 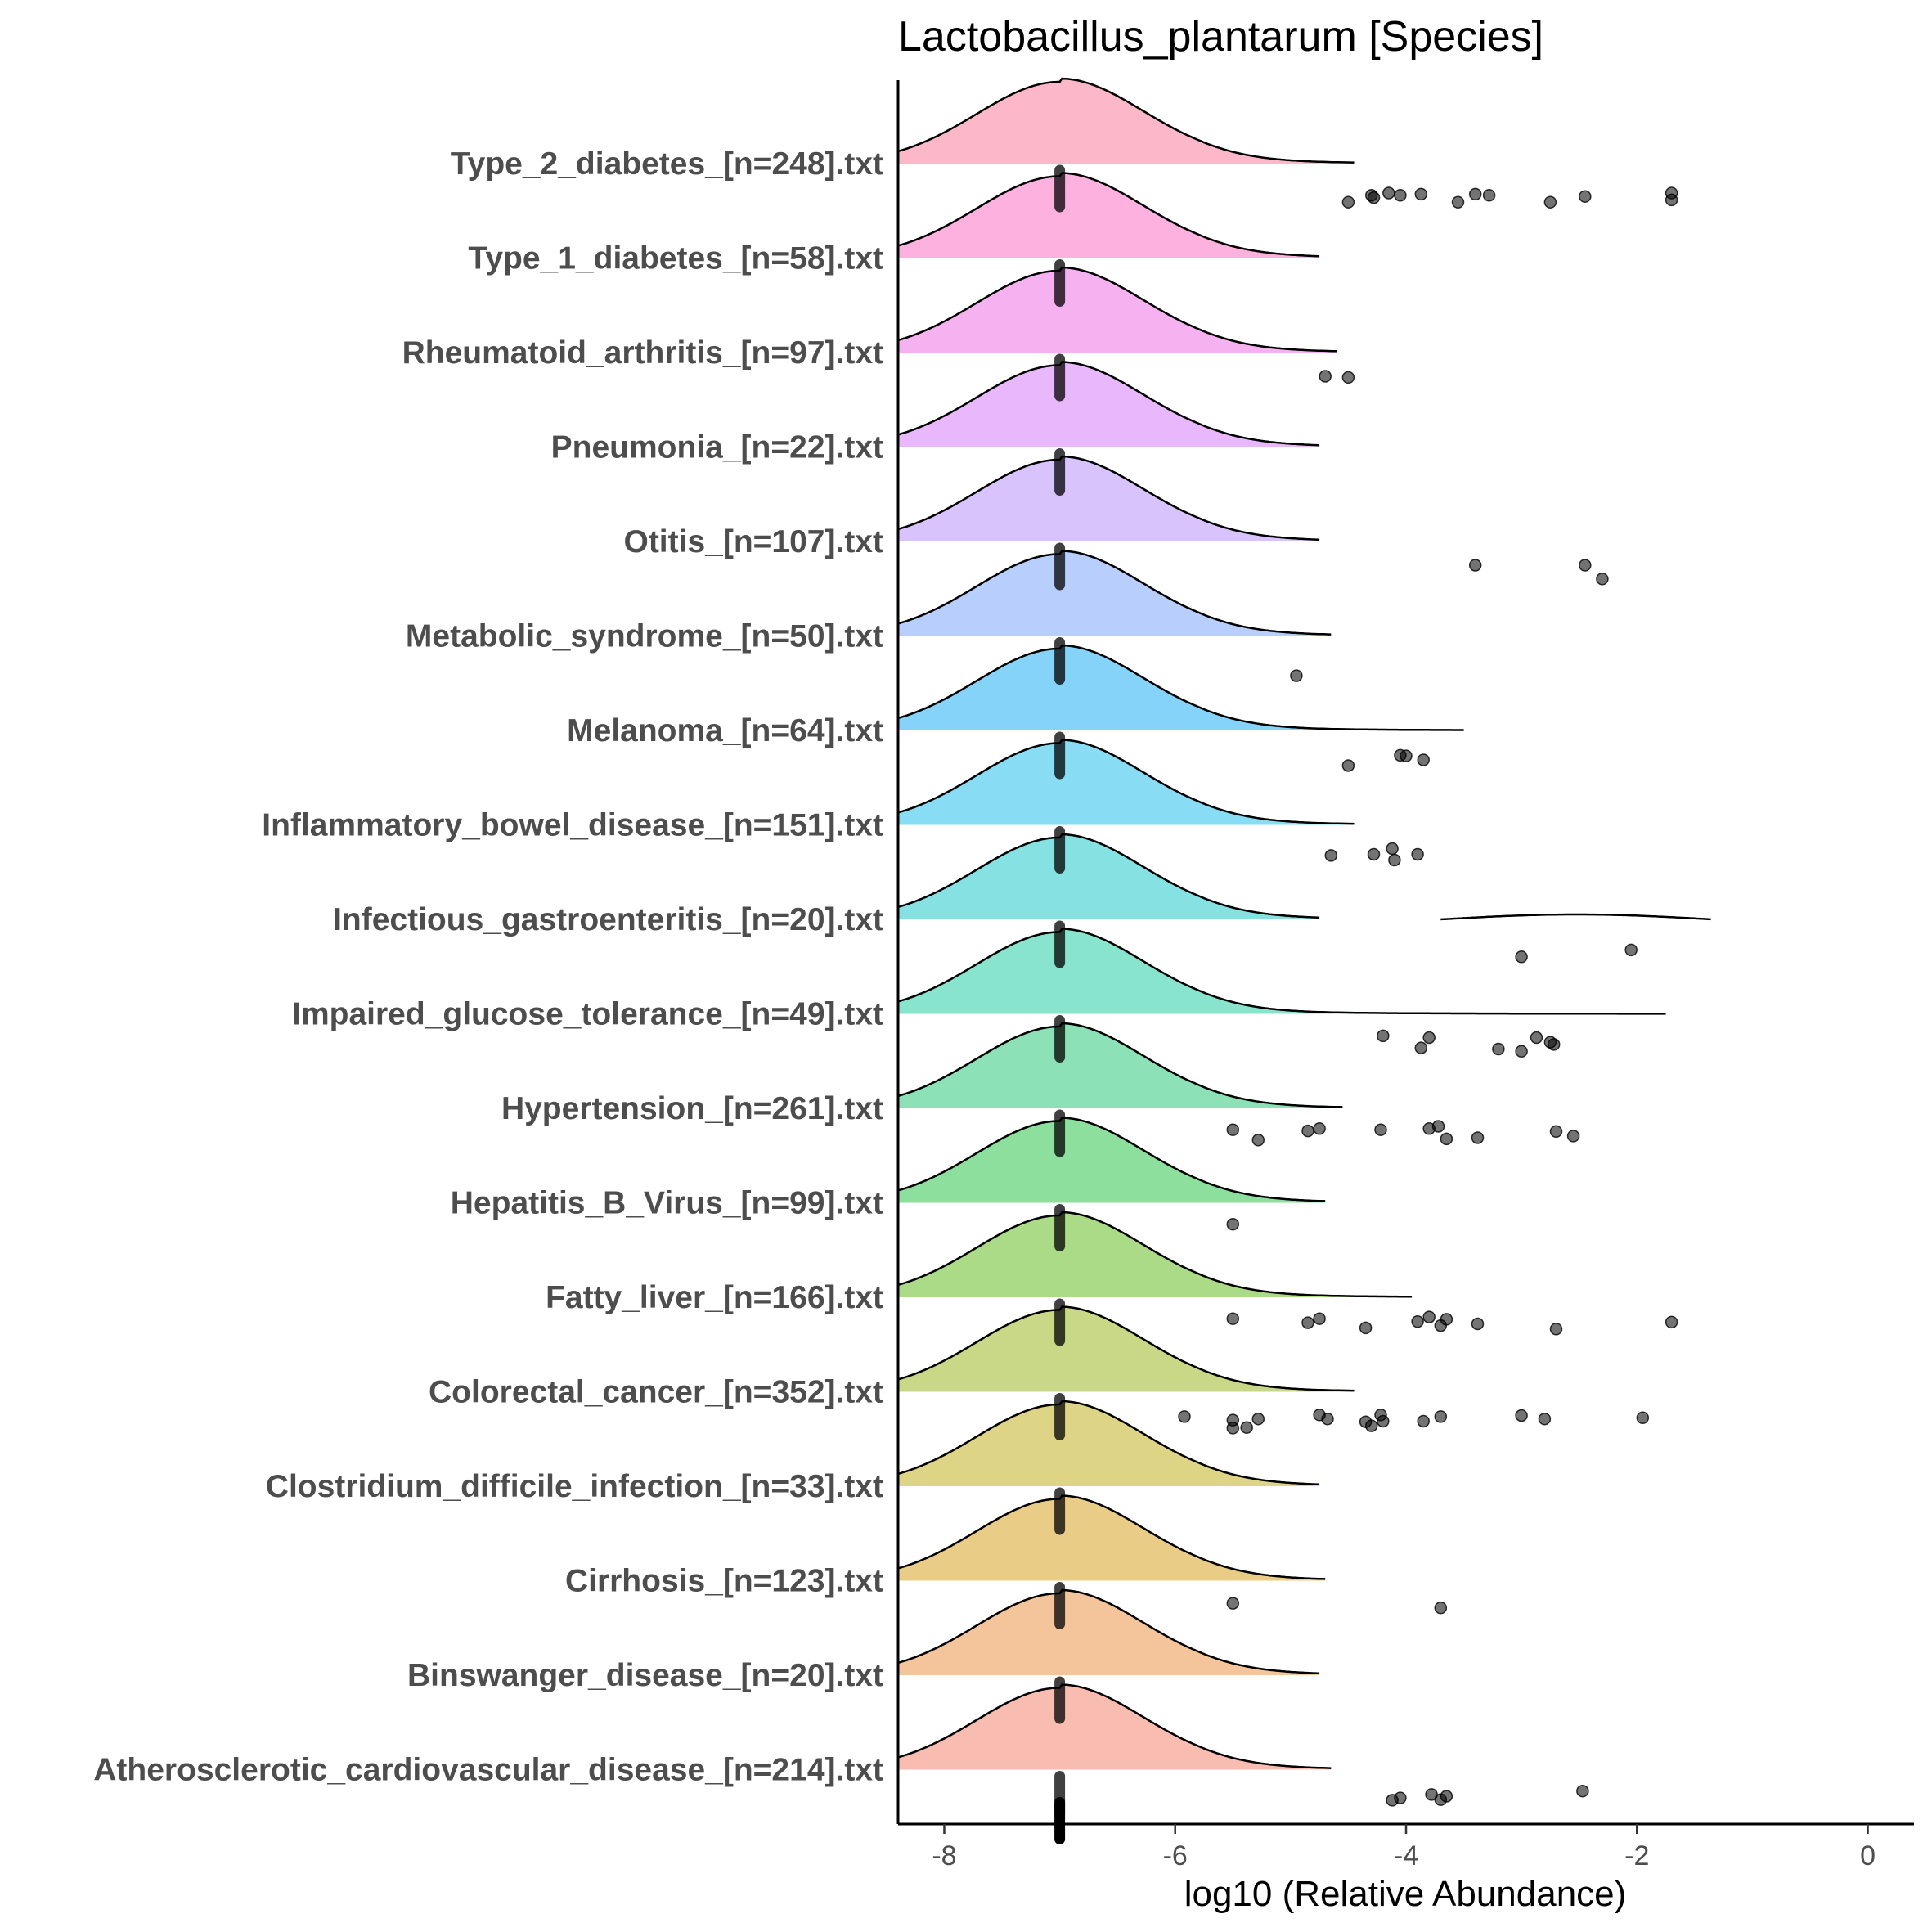 I want to click on category-label: Type_1_diabetes_[n=58].txt, so click(x=675, y=259).